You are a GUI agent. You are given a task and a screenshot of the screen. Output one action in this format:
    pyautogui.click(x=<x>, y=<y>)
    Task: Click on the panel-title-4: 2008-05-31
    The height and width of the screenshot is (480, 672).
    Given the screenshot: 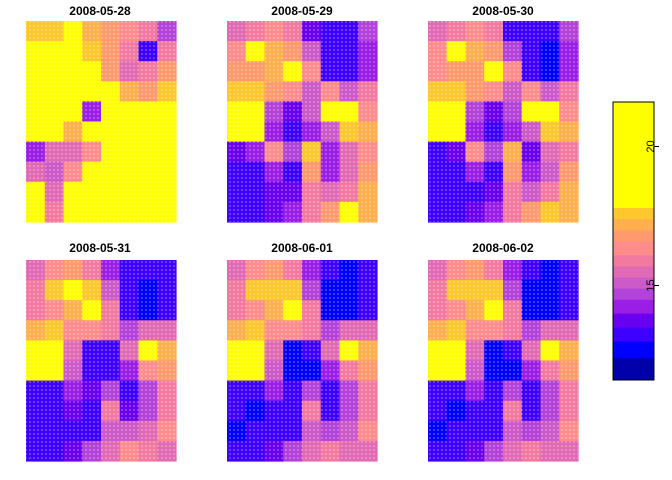 What is the action you would take?
    pyautogui.click(x=100, y=248)
    